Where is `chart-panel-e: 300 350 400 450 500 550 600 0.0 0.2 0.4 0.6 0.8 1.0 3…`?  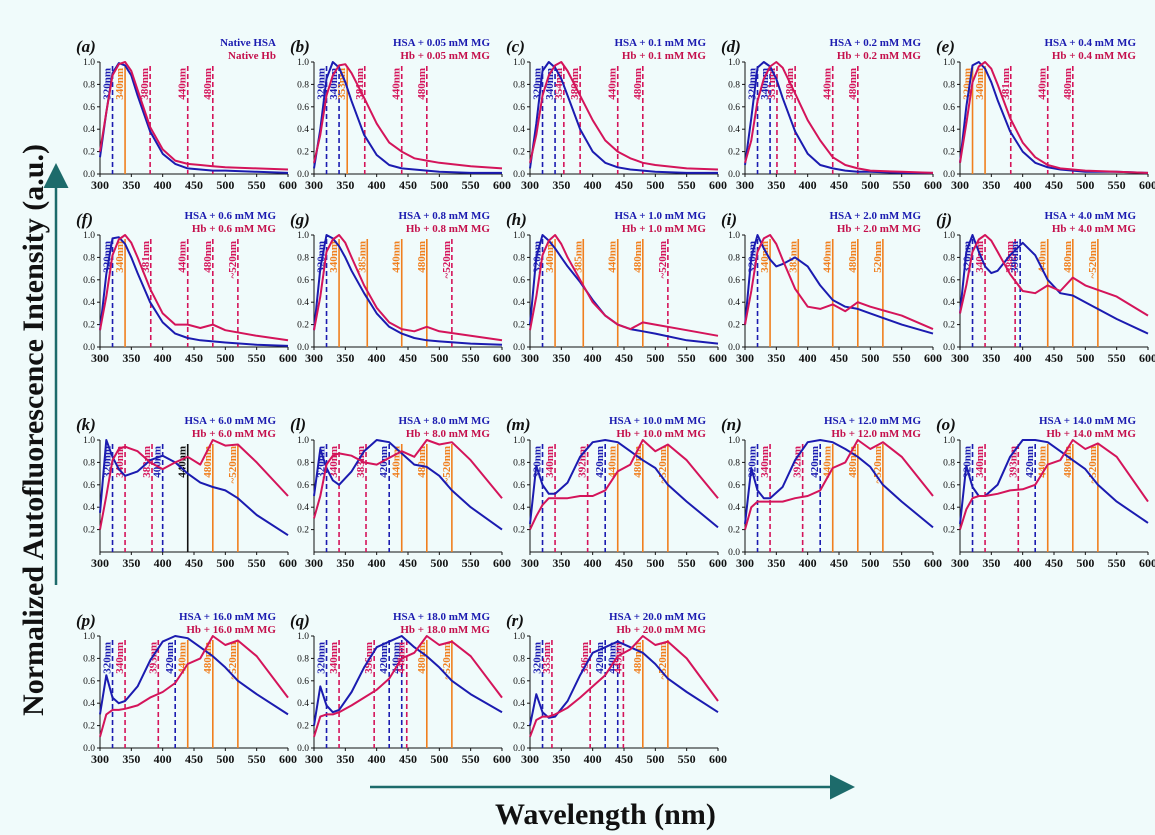 chart-panel-e: 300 350 400 450 500 550 600 0.0 0.2 0.4 0.6 0.8 1.0 3… is located at coordinates (1045, 114).